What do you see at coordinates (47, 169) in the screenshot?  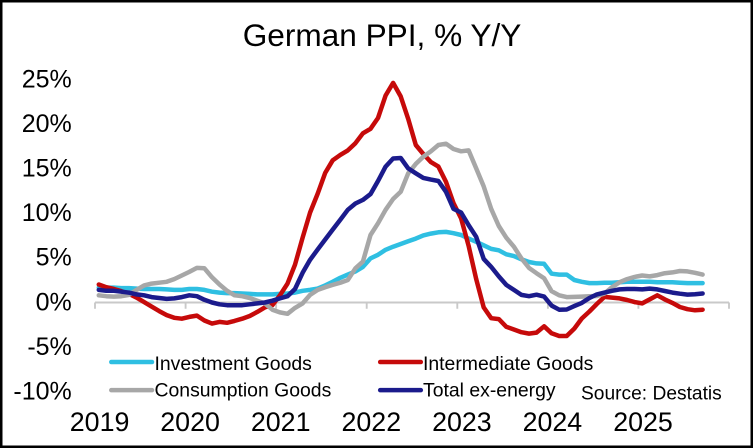 I see `svg-text: 15%` at bounding box center [47, 169].